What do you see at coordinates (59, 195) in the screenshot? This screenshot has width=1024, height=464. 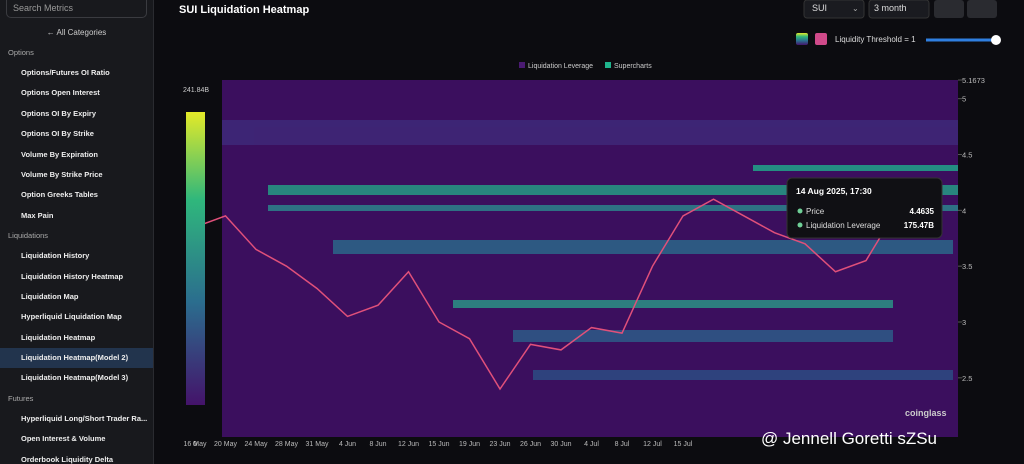 I see `menu-item: Option Greeks Tables` at bounding box center [59, 195].